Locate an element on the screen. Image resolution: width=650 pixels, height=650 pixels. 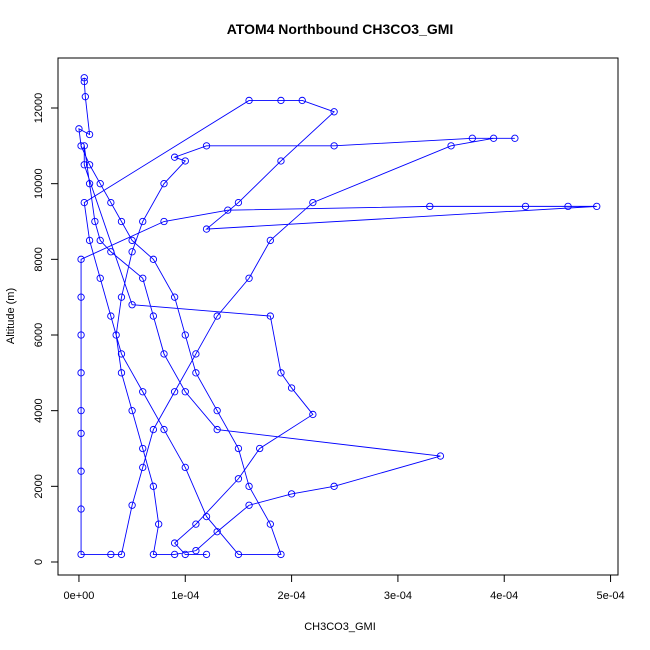
x-tick-label: 2e-04 is located at coordinates (292, 596).